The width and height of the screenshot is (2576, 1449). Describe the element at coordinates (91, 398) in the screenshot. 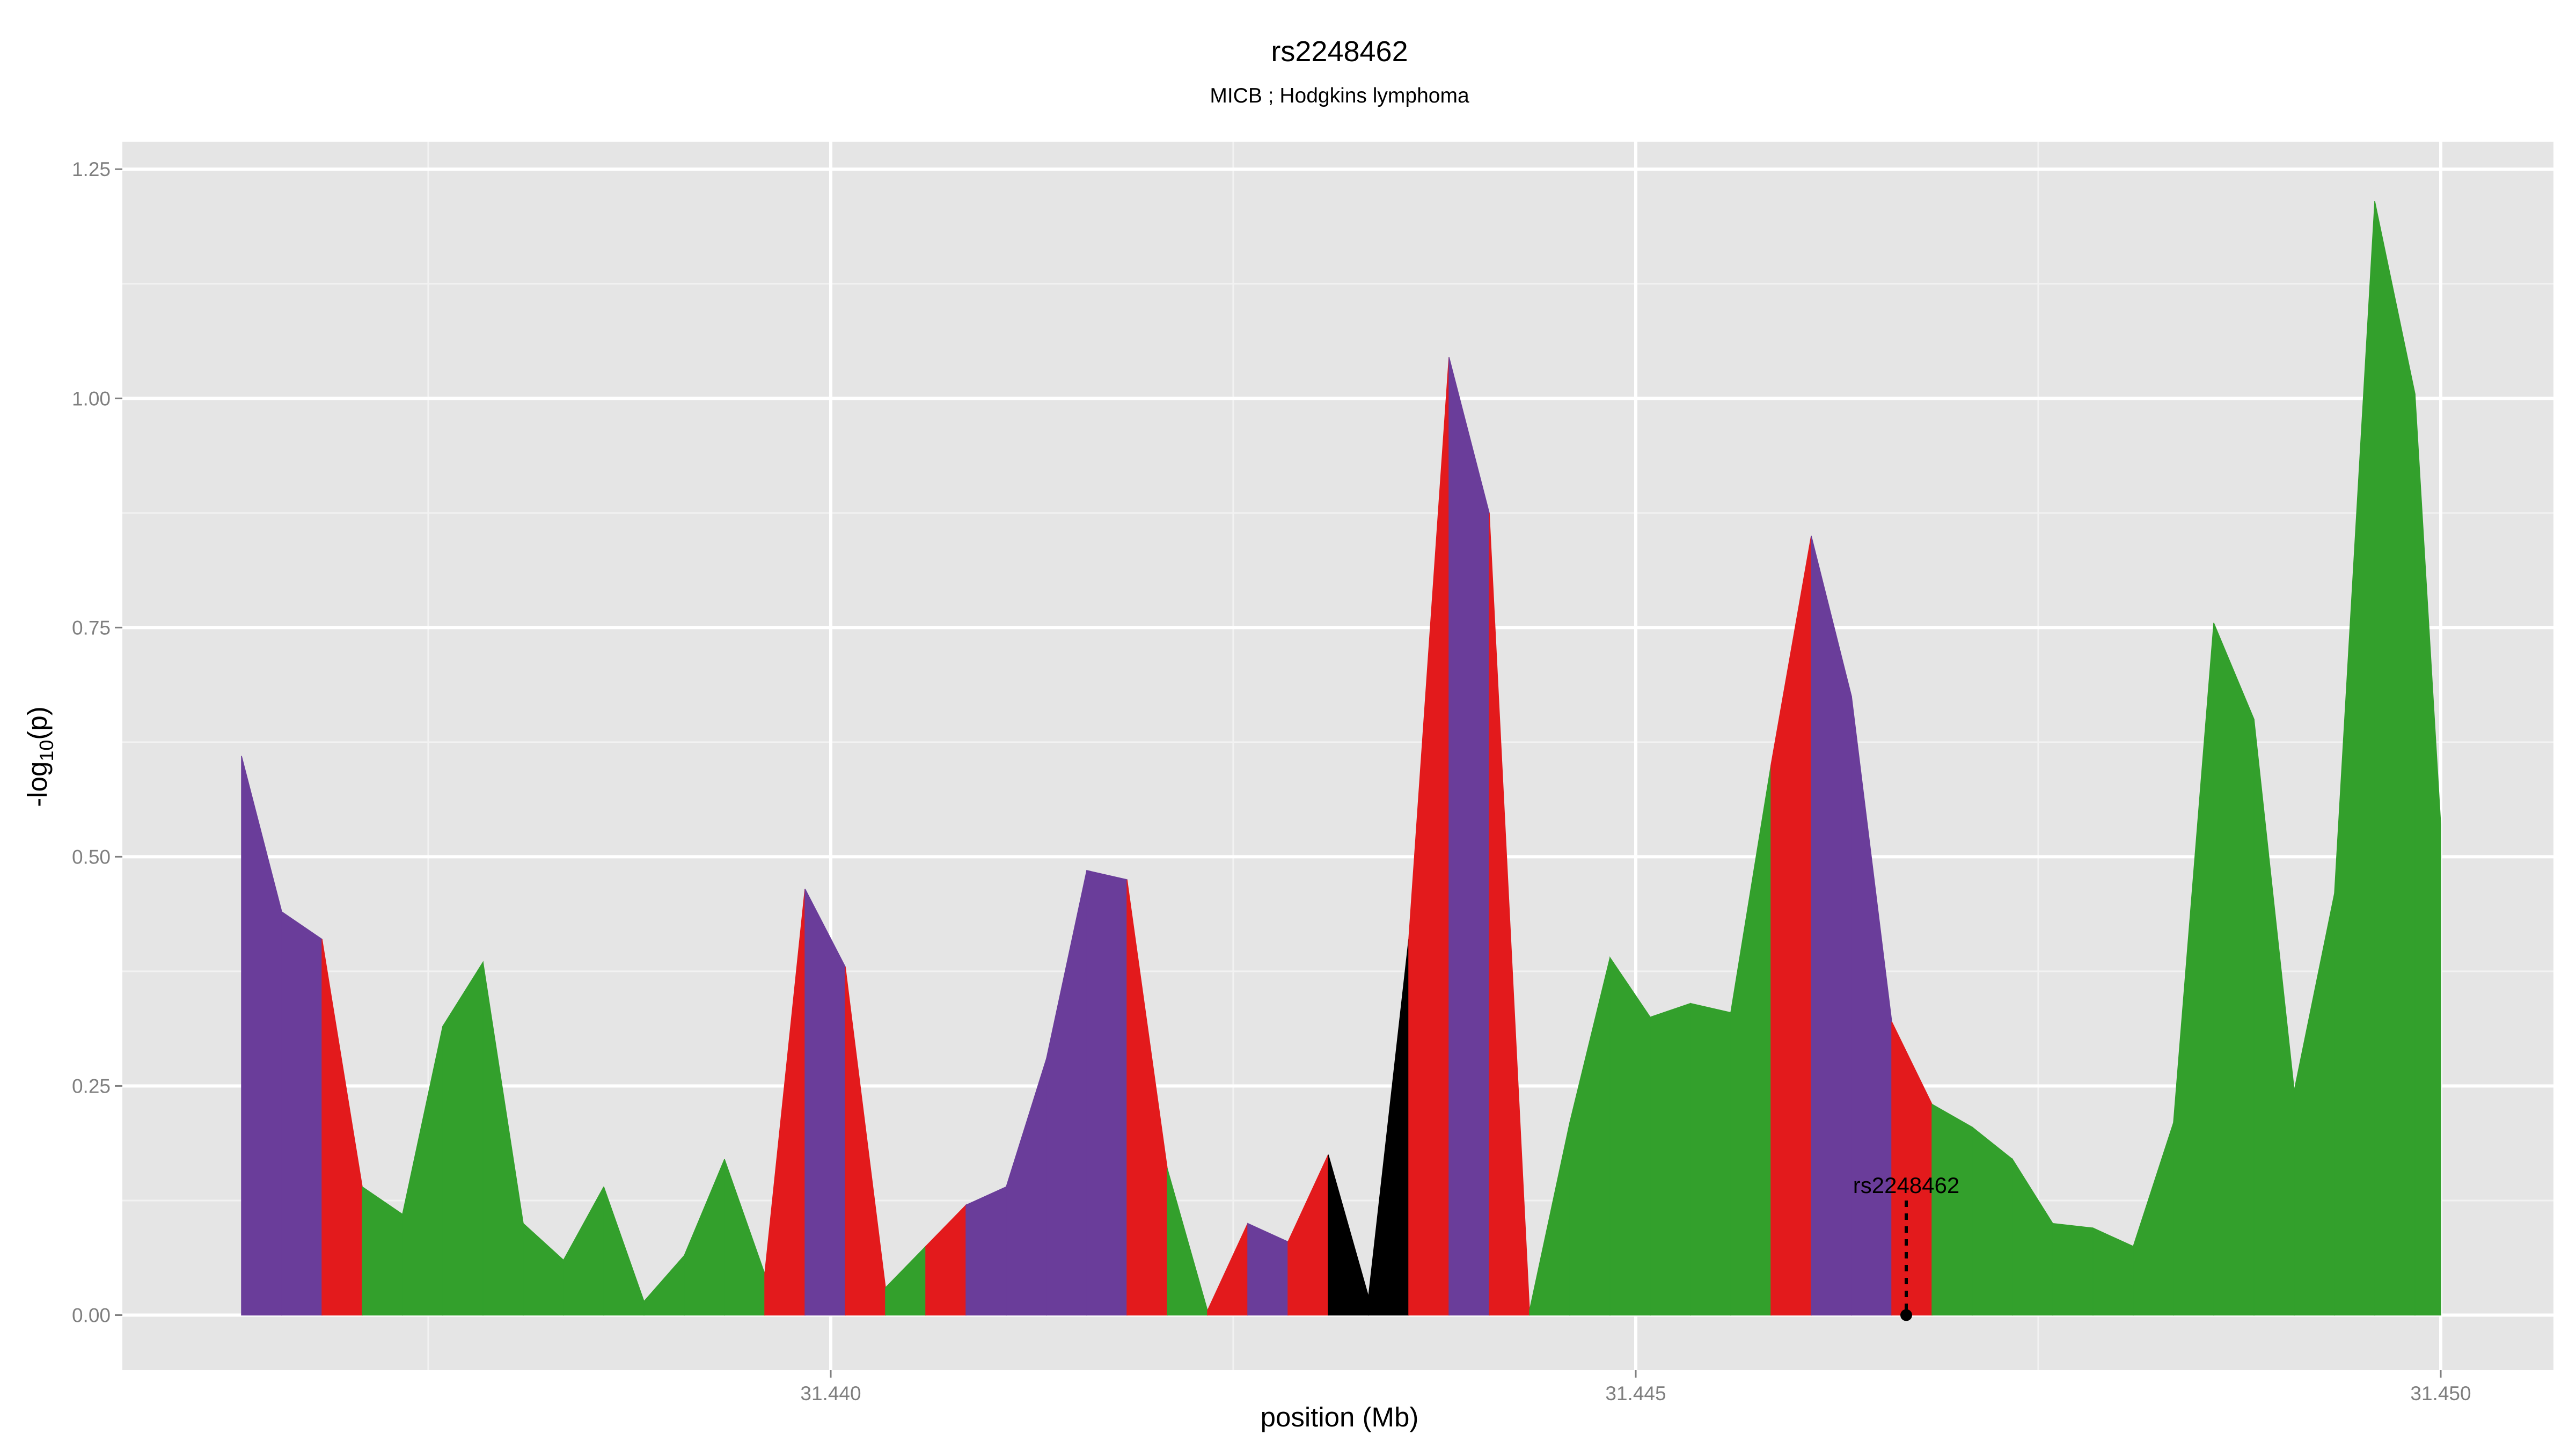

I see `y-tick-label: 1.00` at that location.